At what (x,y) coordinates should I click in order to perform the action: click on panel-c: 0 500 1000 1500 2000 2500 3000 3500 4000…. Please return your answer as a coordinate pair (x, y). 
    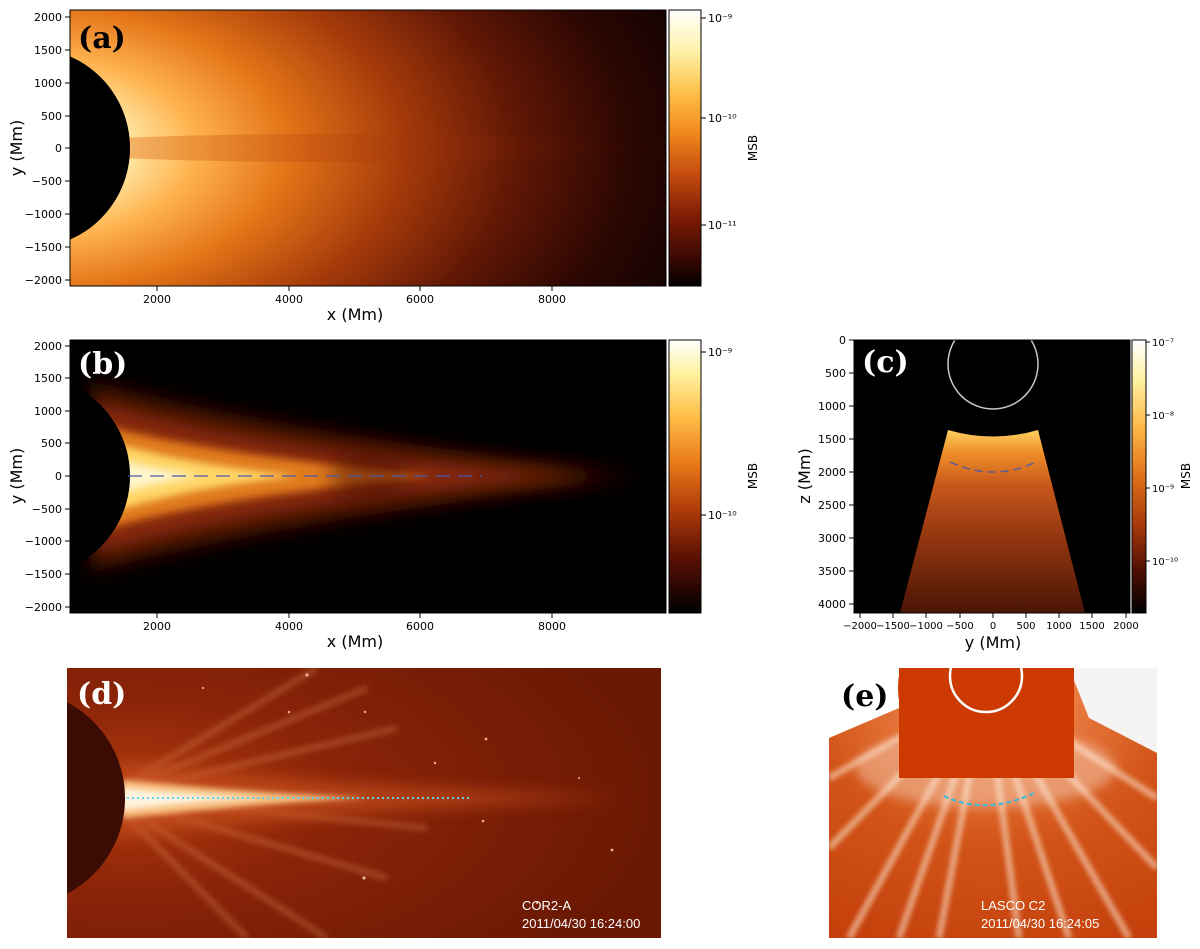
    Looking at the image, I should click on (994, 493).